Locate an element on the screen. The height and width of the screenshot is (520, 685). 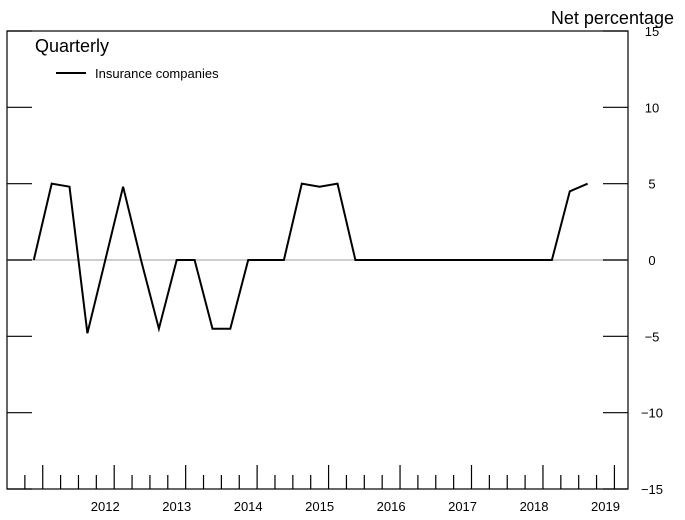
x-tick-label: 2019 is located at coordinates (605, 506).